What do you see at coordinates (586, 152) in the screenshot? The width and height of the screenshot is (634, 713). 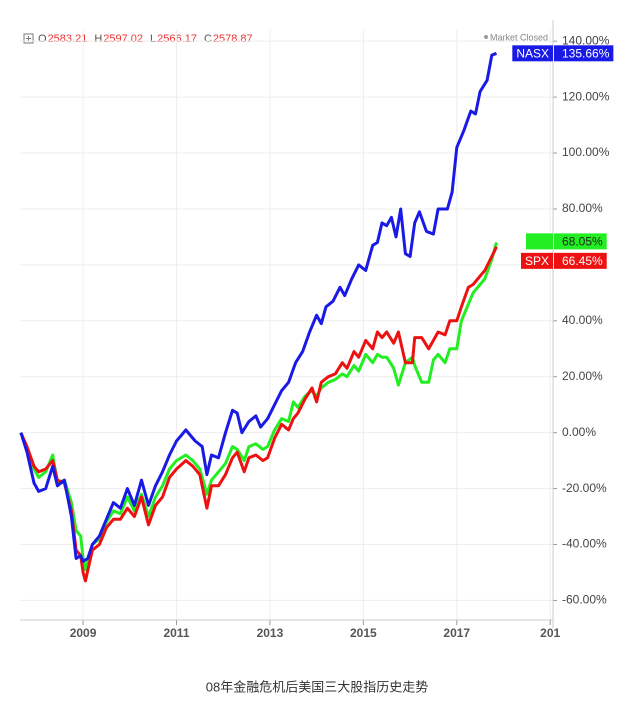 I see `y-tick-label: 100.00%` at bounding box center [586, 152].